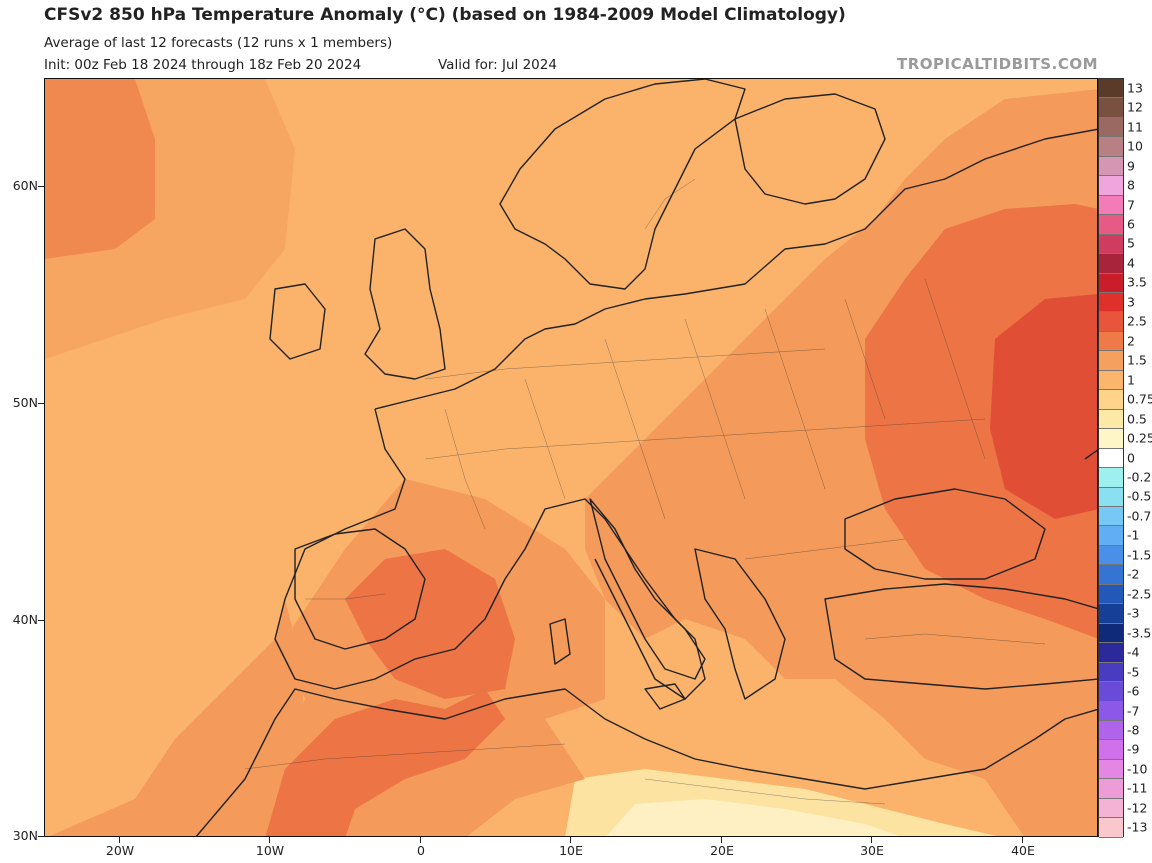 Image resolution: width=1152 pixels, height=863 pixels. I want to click on valid-time: Valid for: Jul 2024, so click(497, 65).